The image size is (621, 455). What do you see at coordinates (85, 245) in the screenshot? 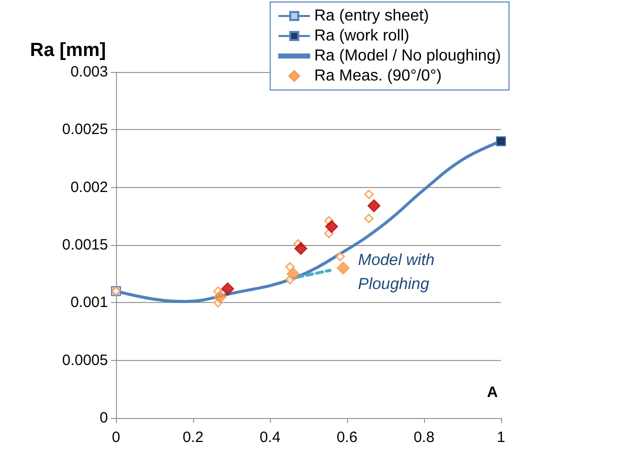
I see `y-tick-label: 0.0015` at bounding box center [85, 245].